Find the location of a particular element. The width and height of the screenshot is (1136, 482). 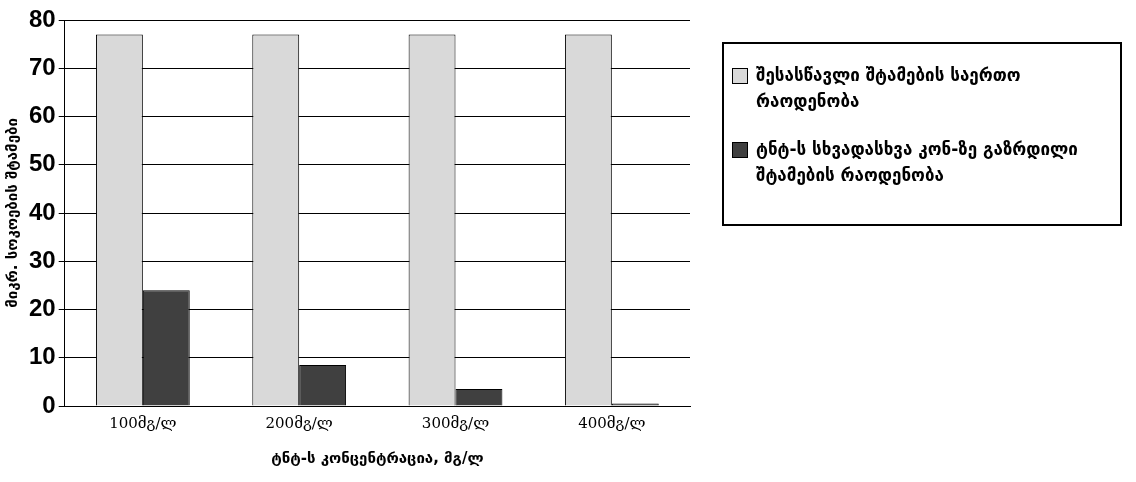

legend-label: შესასწავლი შტამების საერთო რაოდენობა is located at coordinates (889, 88).